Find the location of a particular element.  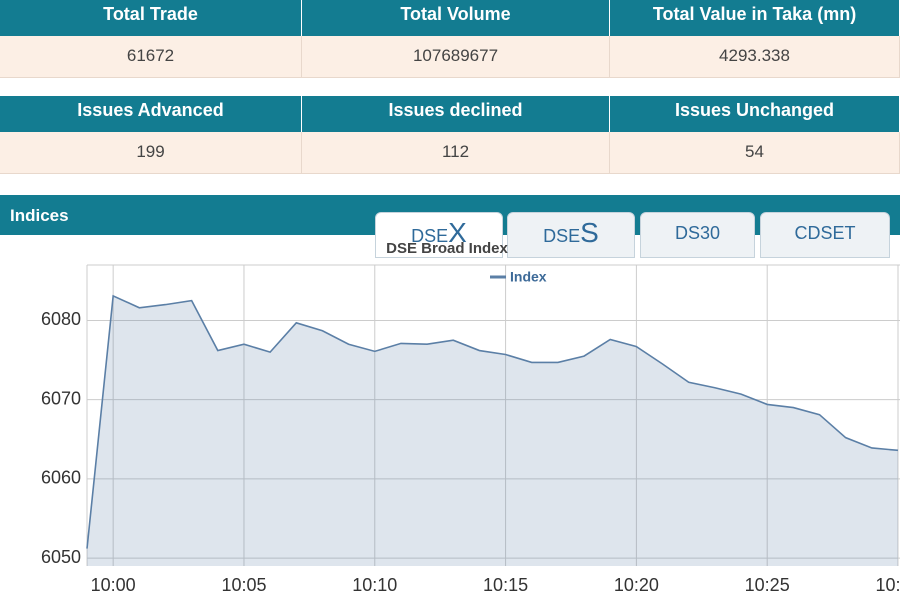

tab: DS30 is located at coordinates (697, 235).